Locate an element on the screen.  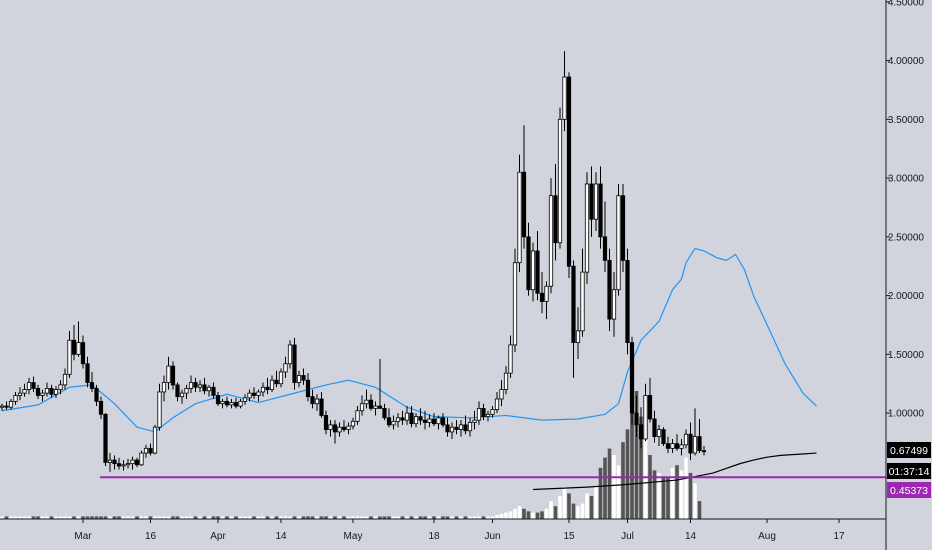
y-tick-label: 3.50000 is located at coordinates (906, 120).